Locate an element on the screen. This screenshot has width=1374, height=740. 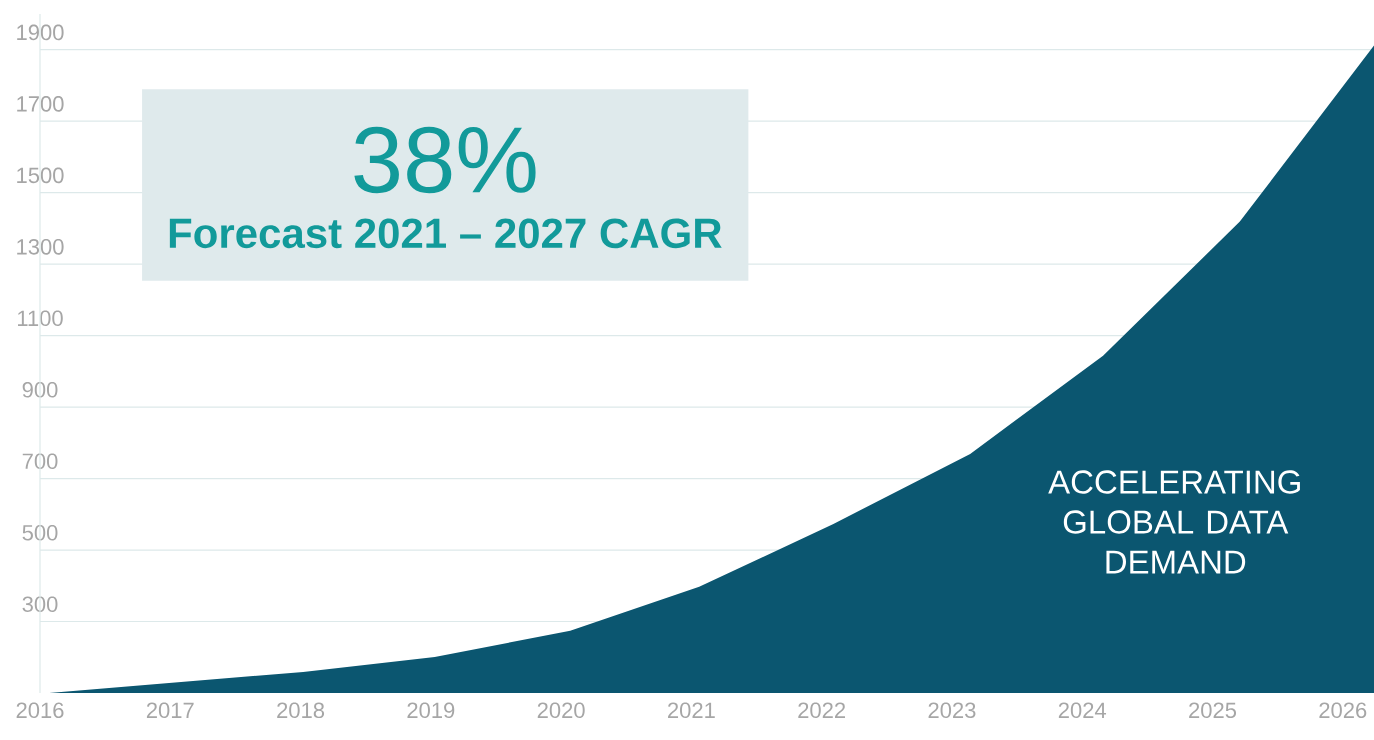
x-tick-label: 2023 is located at coordinates (952, 710).